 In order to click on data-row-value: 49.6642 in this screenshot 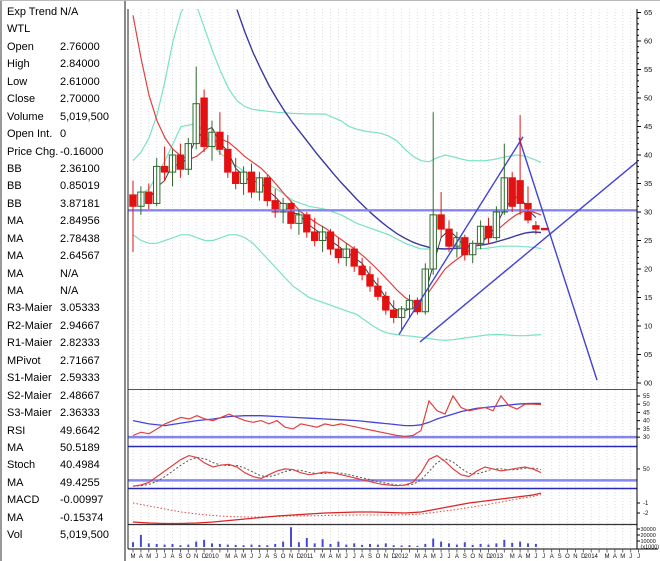, I will do `click(80, 430)`.